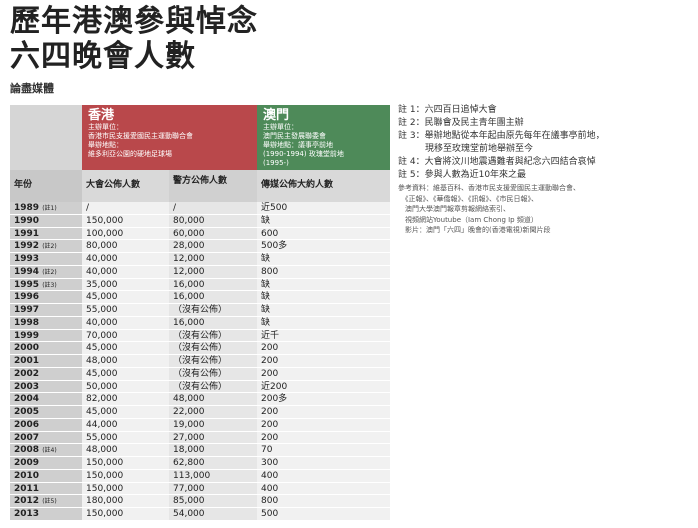 The width and height of the screenshot is (698, 528). Describe the element at coordinates (105, 145) in the screenshot. I see `hk-venue-label: 舉辦地點：` at that location.